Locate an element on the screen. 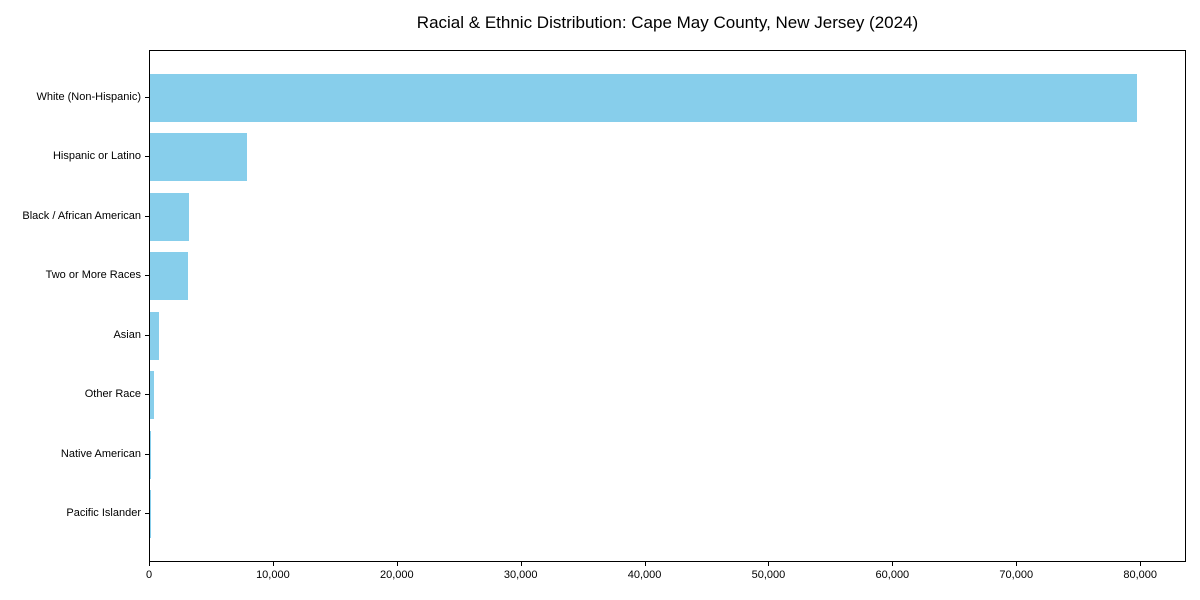 The width and height of the screenshot is (1200, 600). x-tick-label-20-000: 20,000 is located at coordinates (396, 575).